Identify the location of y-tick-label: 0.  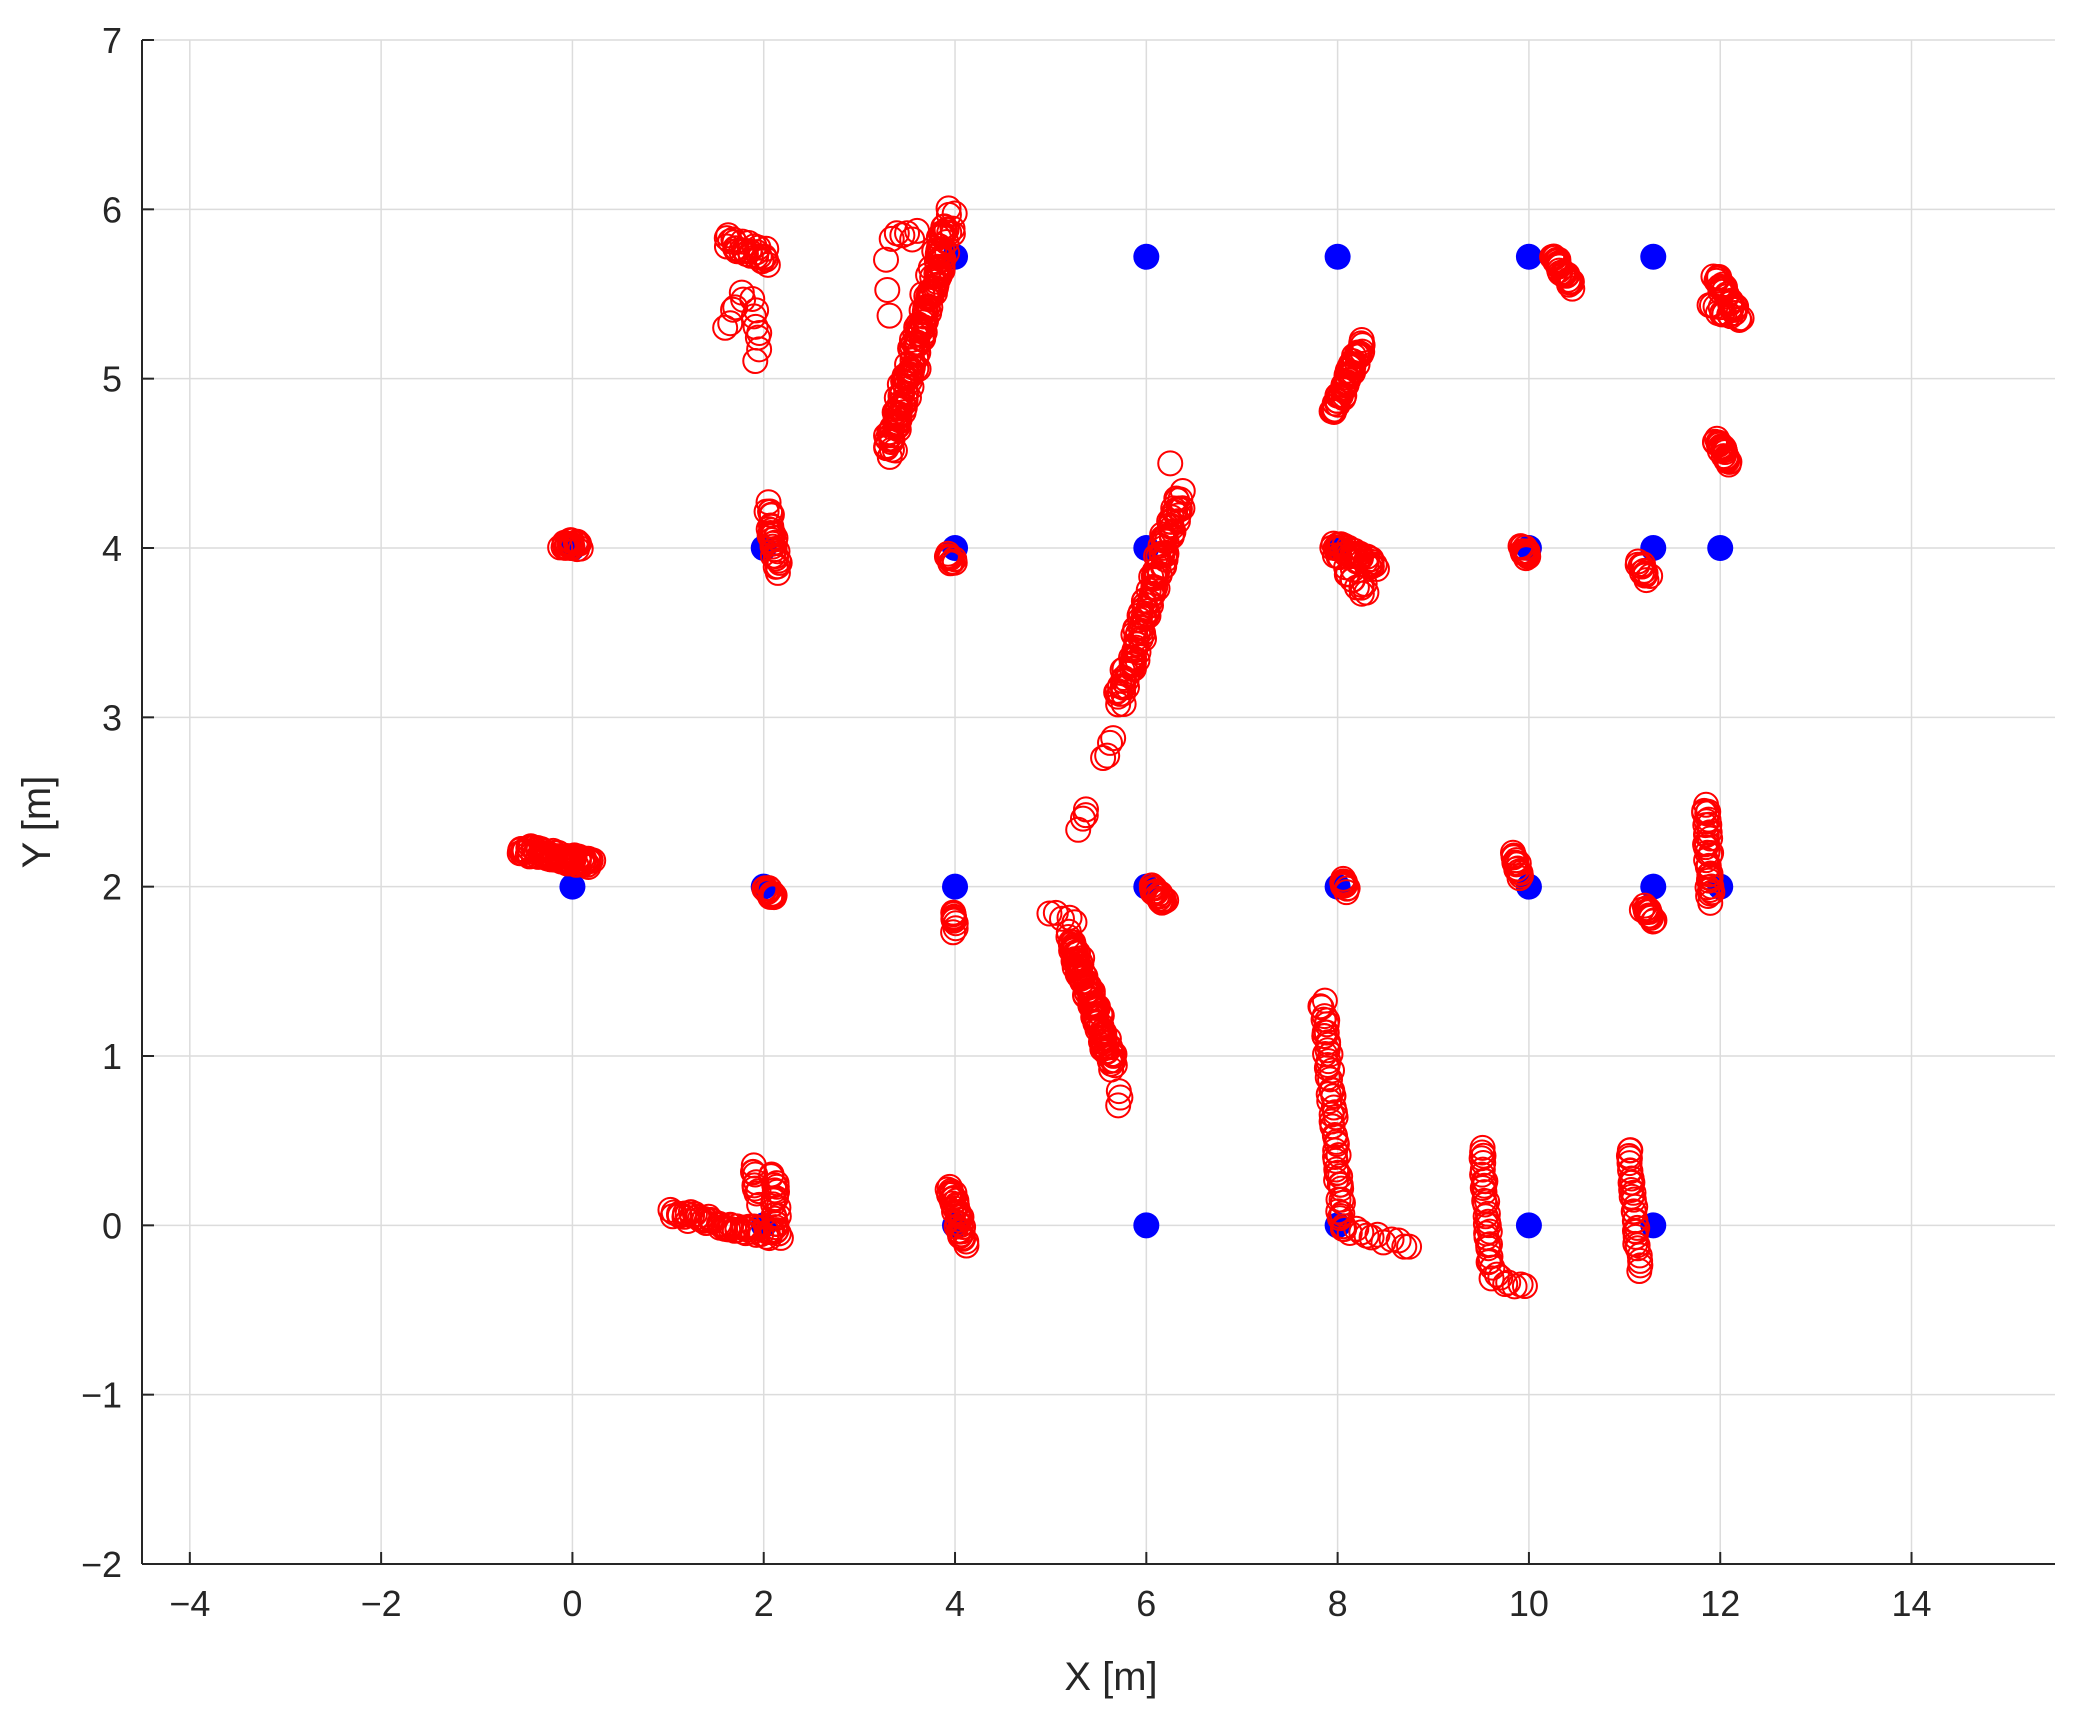
(112, 1225).